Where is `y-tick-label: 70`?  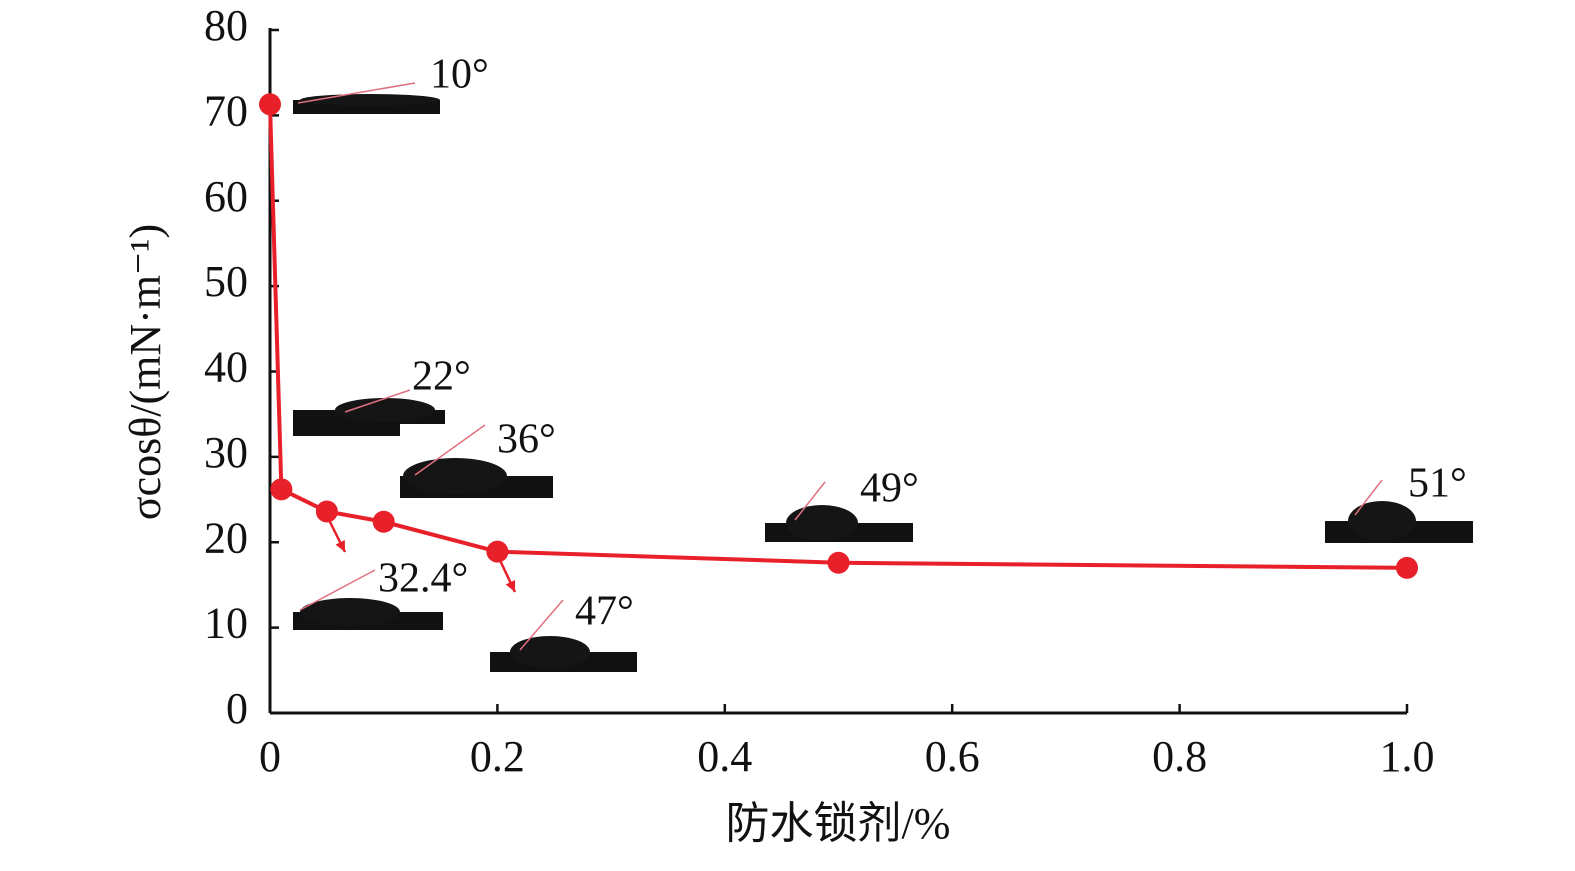 y-tick-label: 70 is located at coordinates (226, 110).